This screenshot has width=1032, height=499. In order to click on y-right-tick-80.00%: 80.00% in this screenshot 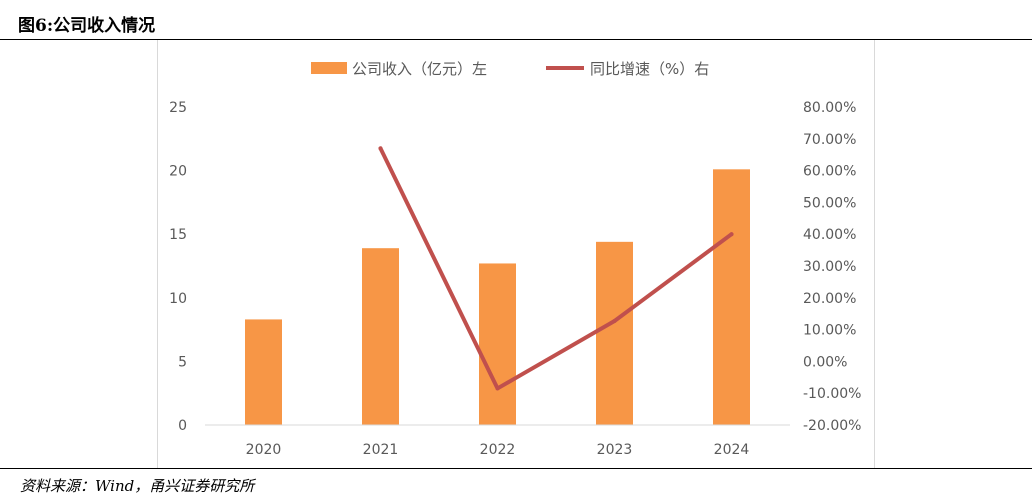, I will do `click(829, 108)`.